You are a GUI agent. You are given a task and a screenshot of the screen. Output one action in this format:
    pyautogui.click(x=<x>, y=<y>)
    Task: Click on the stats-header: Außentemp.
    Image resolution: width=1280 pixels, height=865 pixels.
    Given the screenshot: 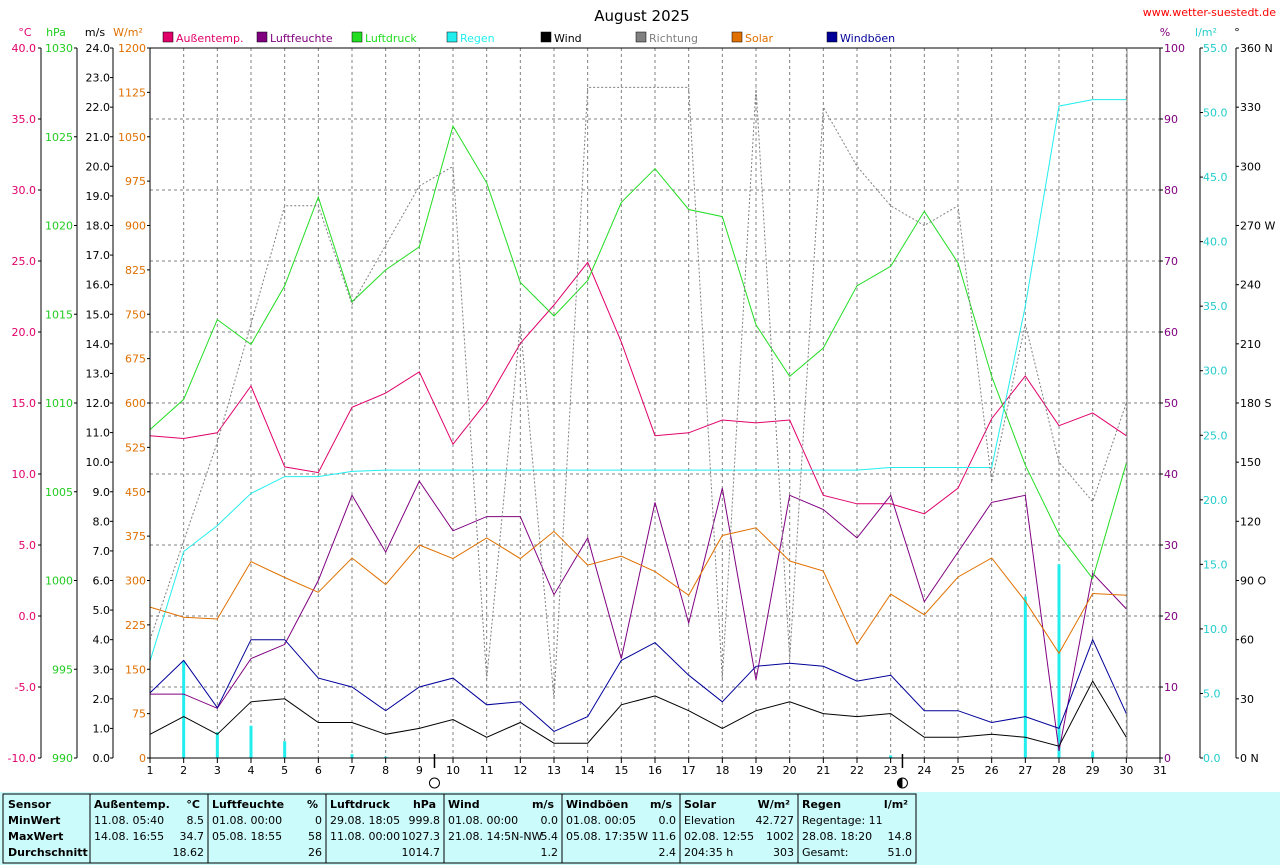 What is the action you would take?
    pyautogui.click(x=132, y=804)
    